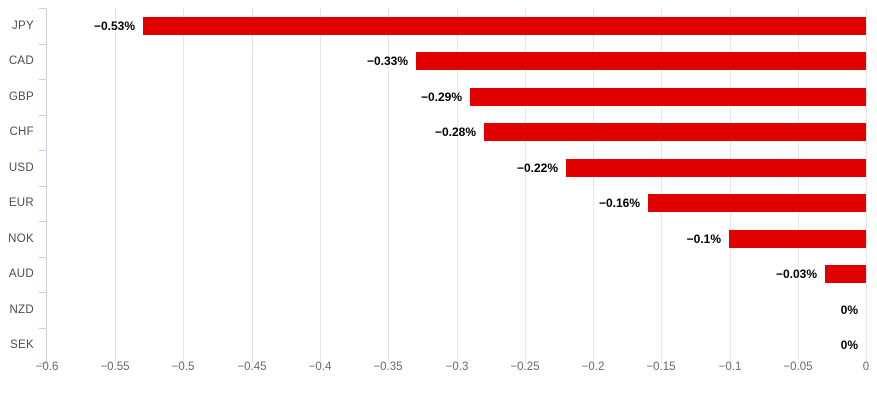 The image size is (877, 407). What do you see at coordinates (457, 367) in the screenshot?
I see `x-axis-tick-label: −0.3` at bounding box center [457, 367].